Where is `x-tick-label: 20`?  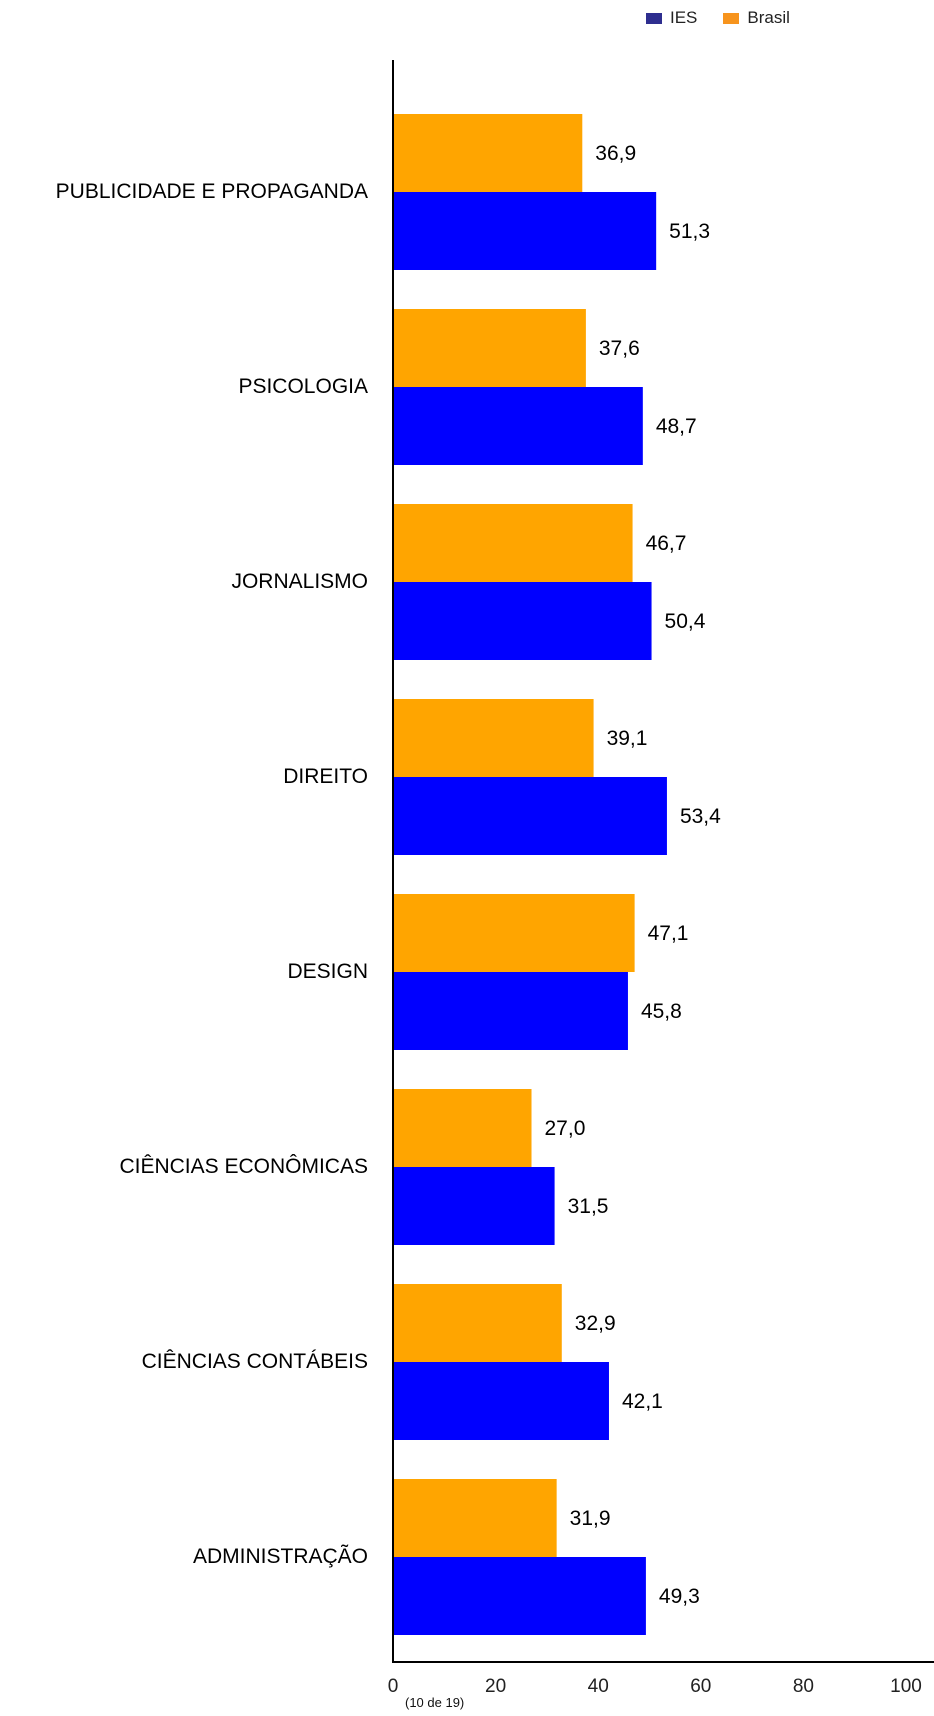
x-tick-label: 20 is located at coordinates (495, 1686).